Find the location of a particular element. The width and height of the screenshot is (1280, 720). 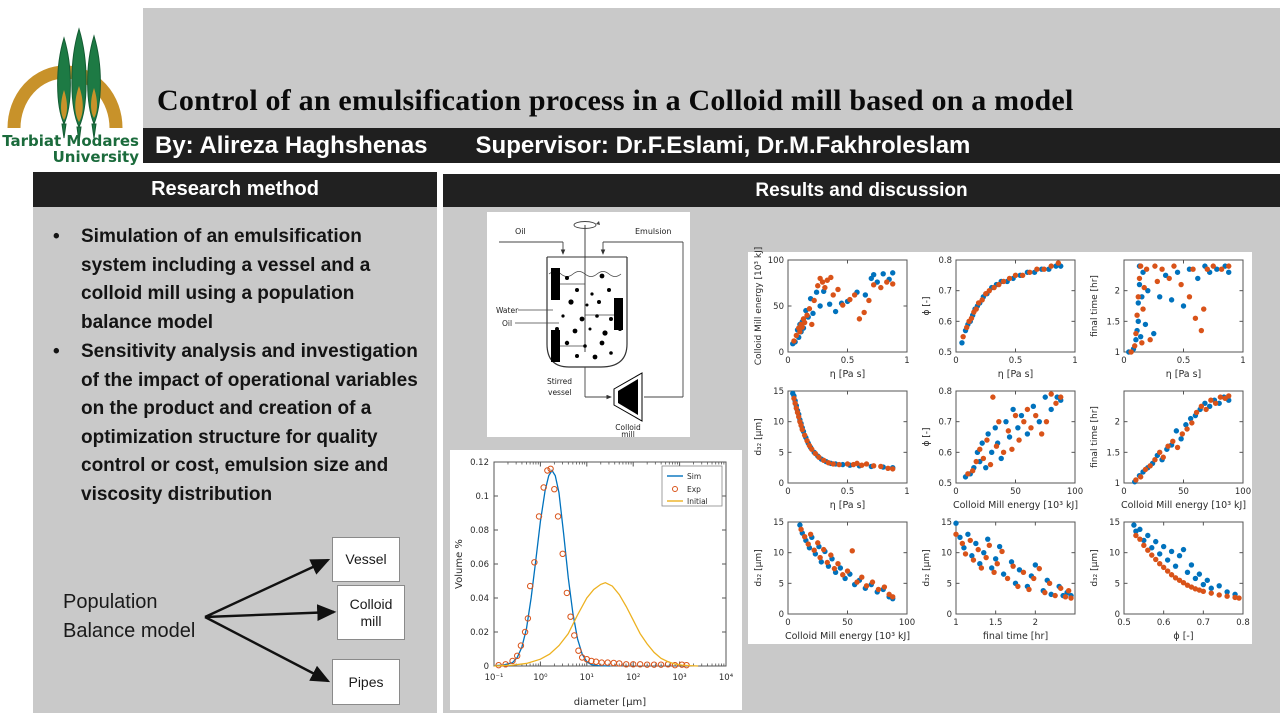

subplot-xlabel: ϕ [-] is located at coordinates (1183, 636).